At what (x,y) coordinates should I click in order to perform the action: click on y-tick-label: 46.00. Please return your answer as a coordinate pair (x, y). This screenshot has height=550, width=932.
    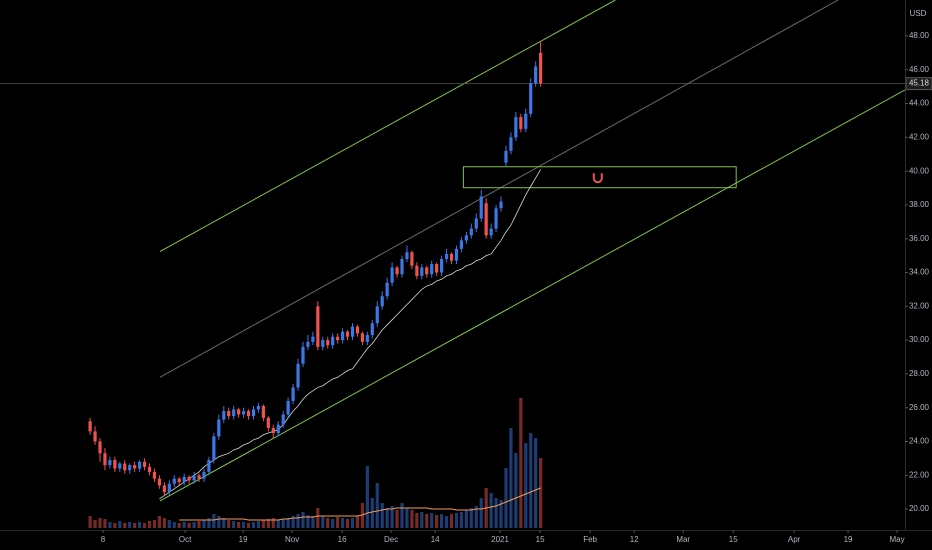
    Looking at the image, I should click on (919, 69).